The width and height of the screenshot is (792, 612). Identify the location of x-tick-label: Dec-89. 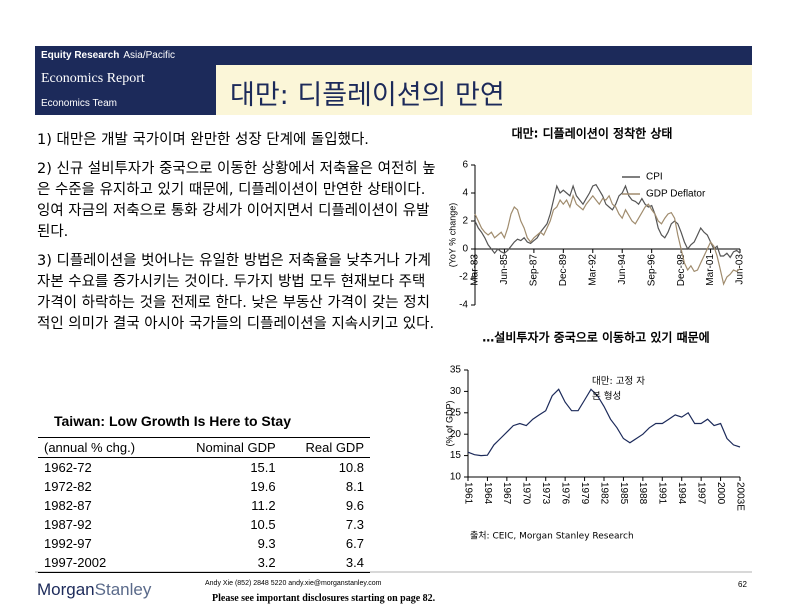
(563, 270).